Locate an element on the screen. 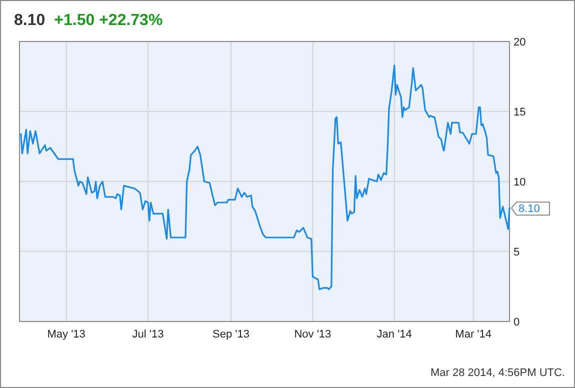  x-tick-label: Mar '14 is located at coordinates (473, 334).